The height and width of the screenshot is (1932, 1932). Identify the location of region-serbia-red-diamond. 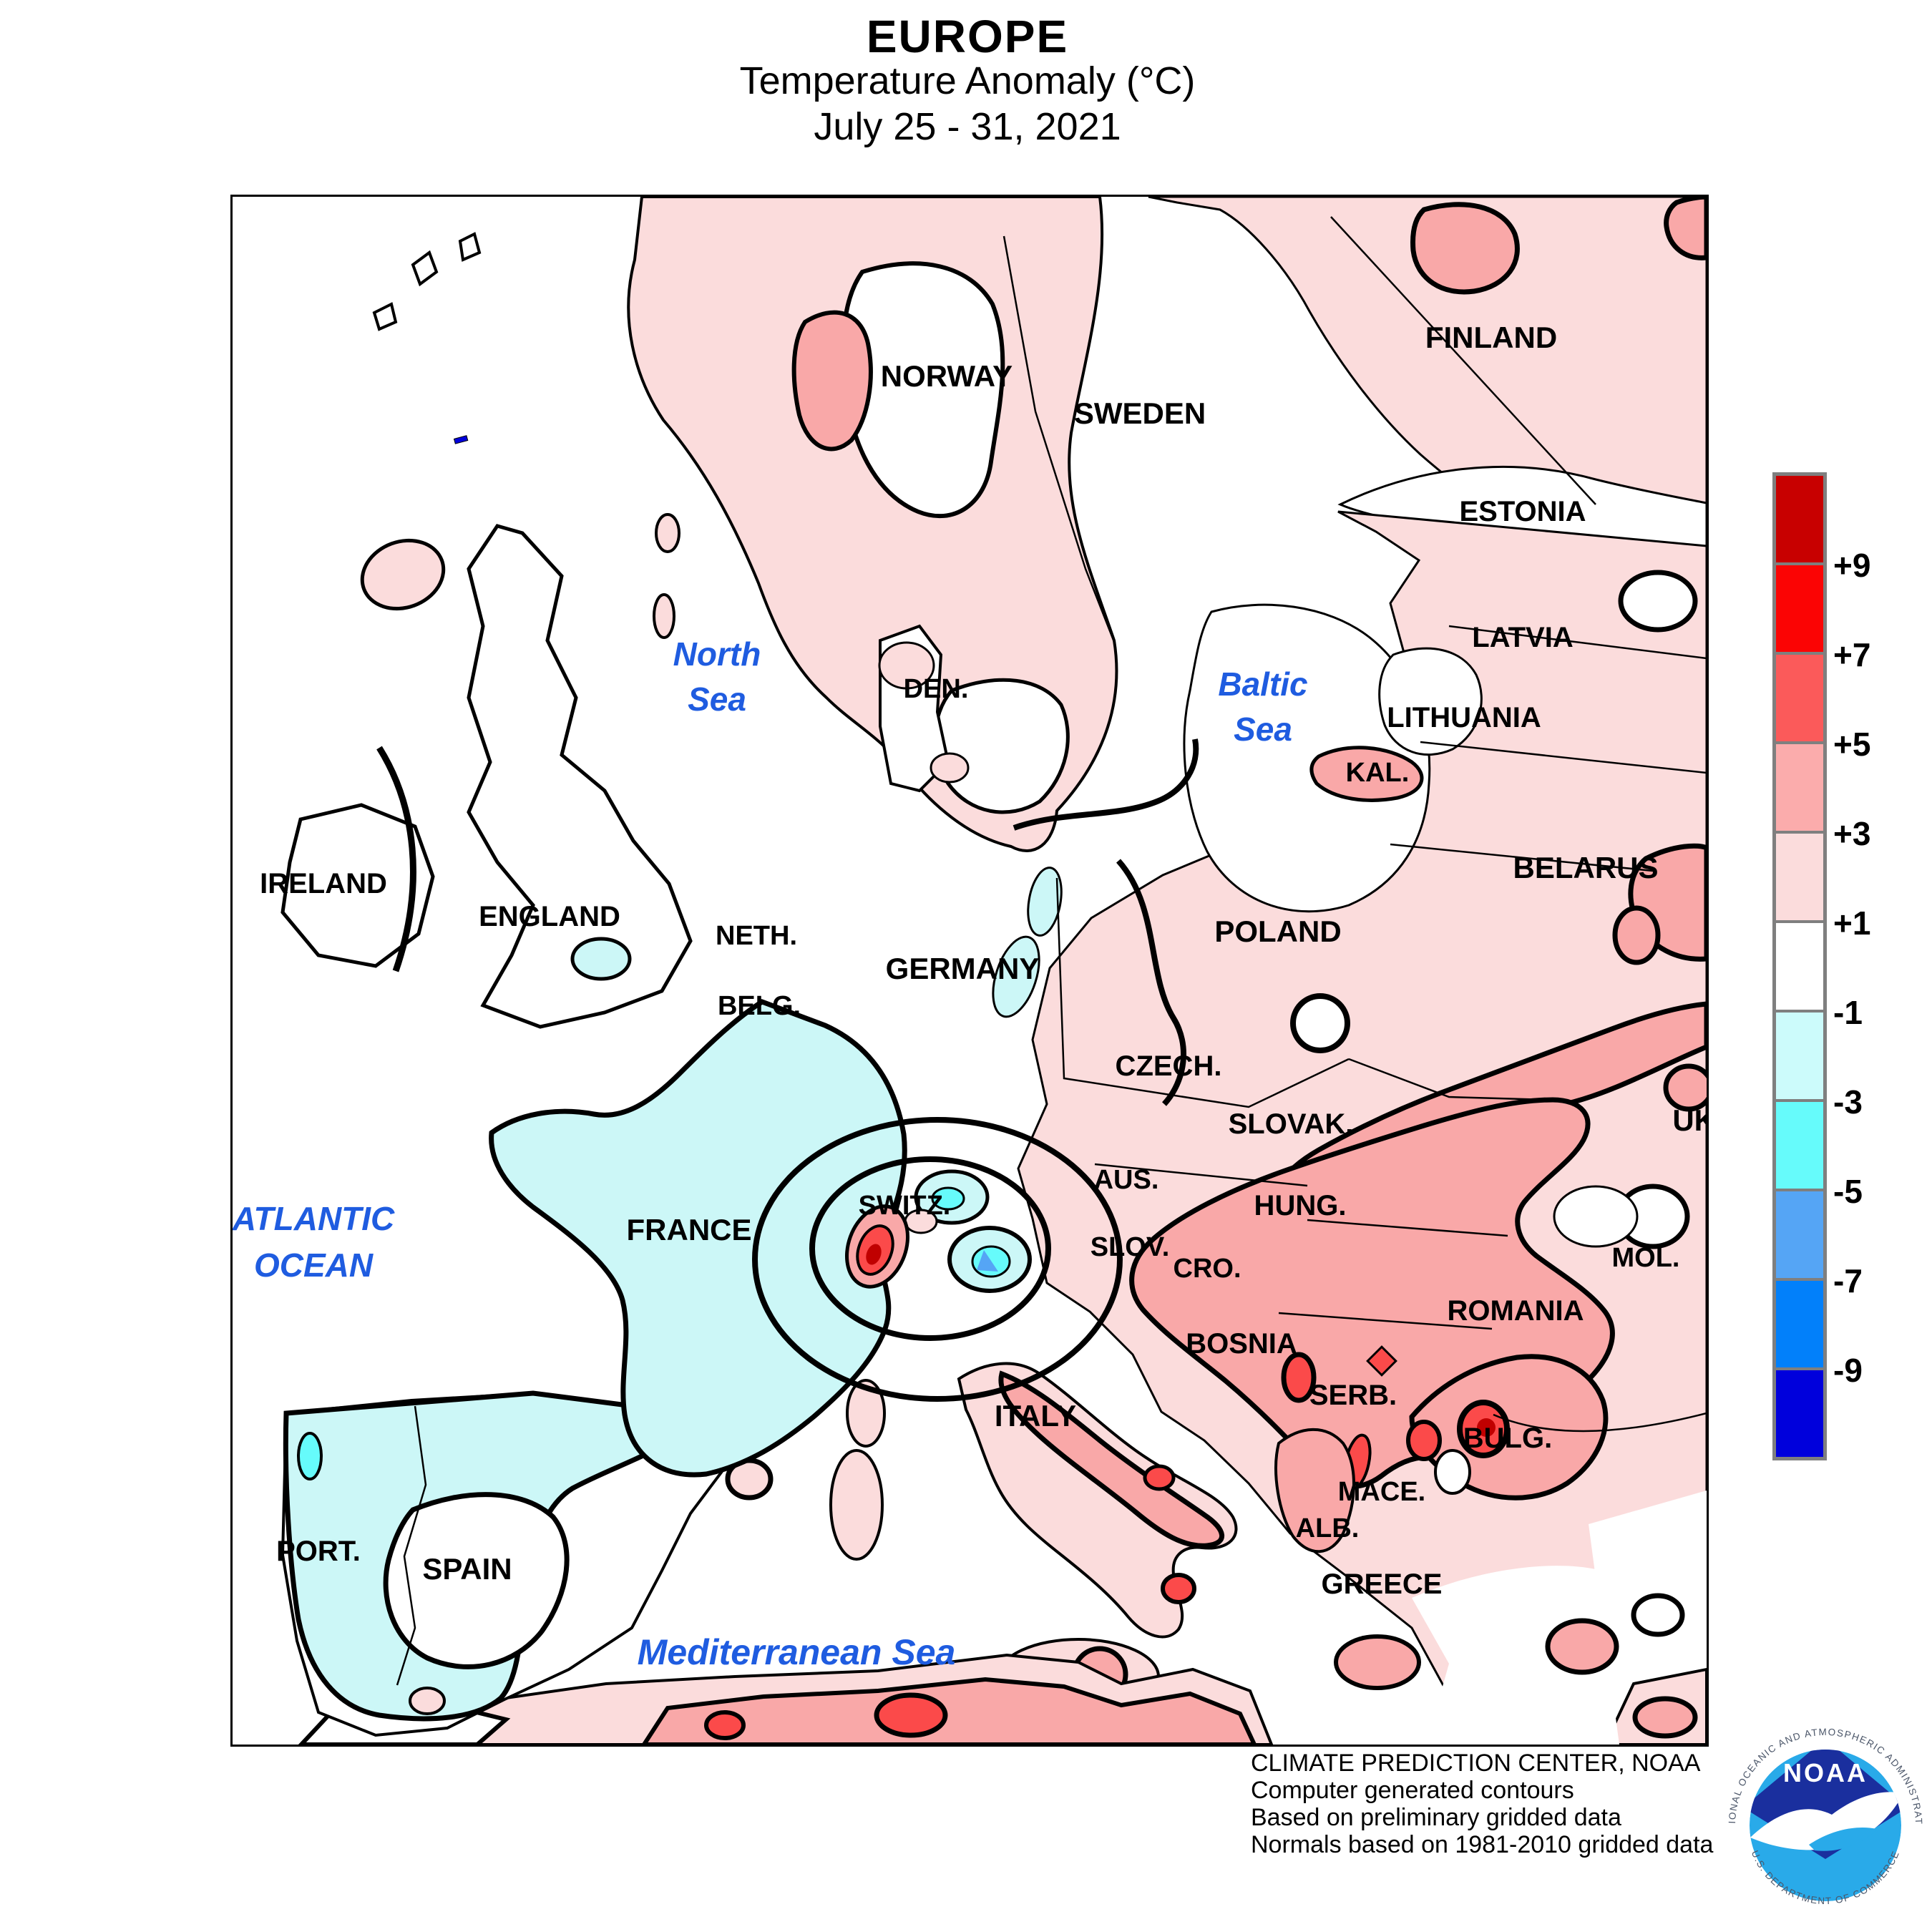
(1381, 1361).